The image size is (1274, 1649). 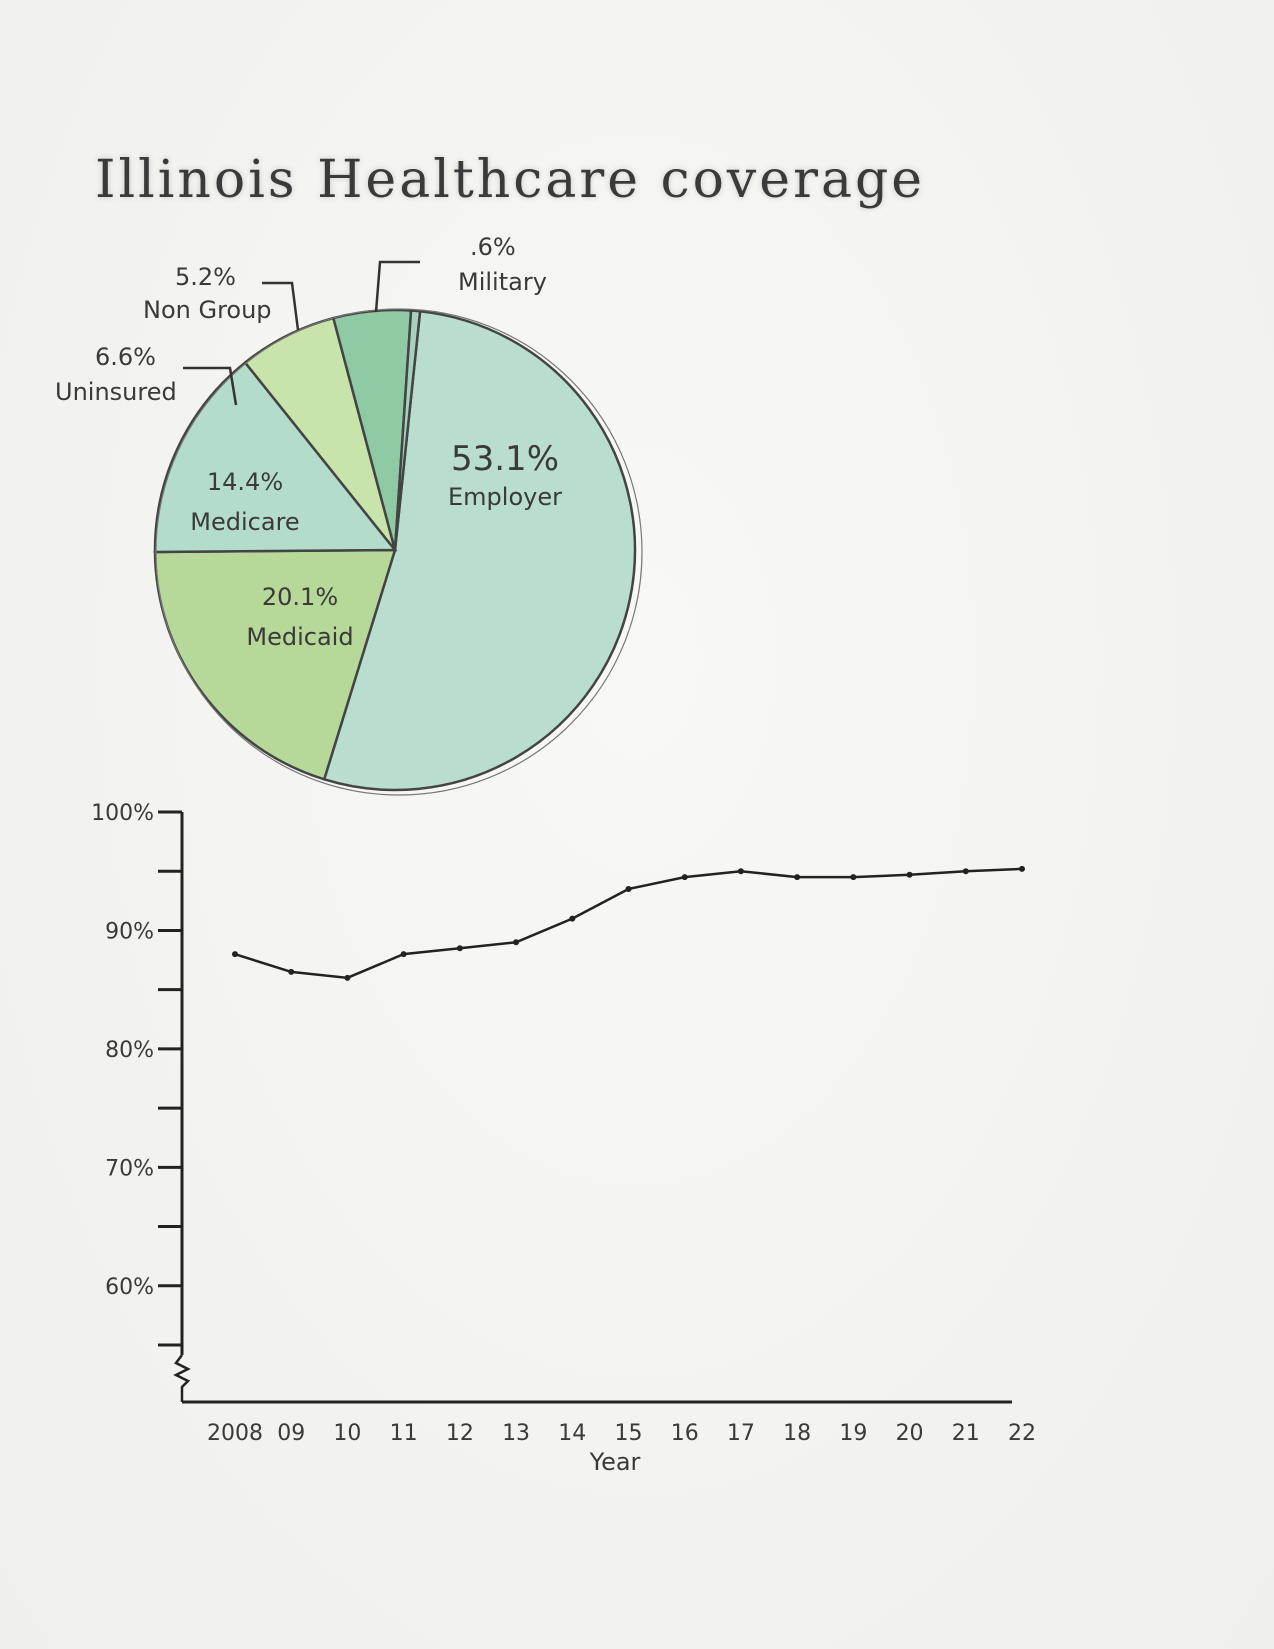 I want to click on x-tick-label: 18, so click(x=797, y=1433).